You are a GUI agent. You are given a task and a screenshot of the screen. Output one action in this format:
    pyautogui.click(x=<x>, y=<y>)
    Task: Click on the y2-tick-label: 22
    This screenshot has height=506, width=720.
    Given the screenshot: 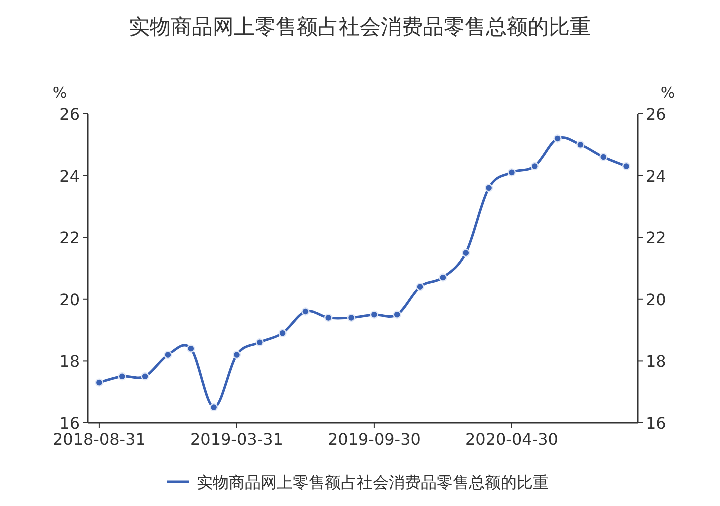 What is the action you would take?
    pyautogui.click(x=656, y=238)
    